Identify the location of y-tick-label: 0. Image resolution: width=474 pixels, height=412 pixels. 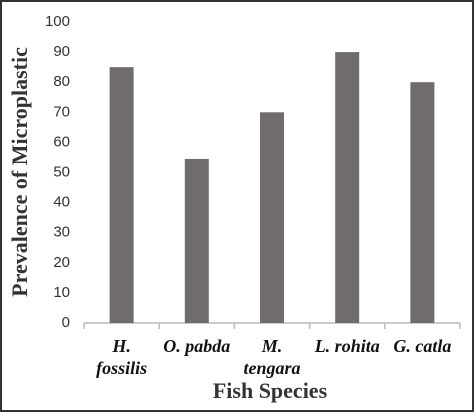
(66, 322).